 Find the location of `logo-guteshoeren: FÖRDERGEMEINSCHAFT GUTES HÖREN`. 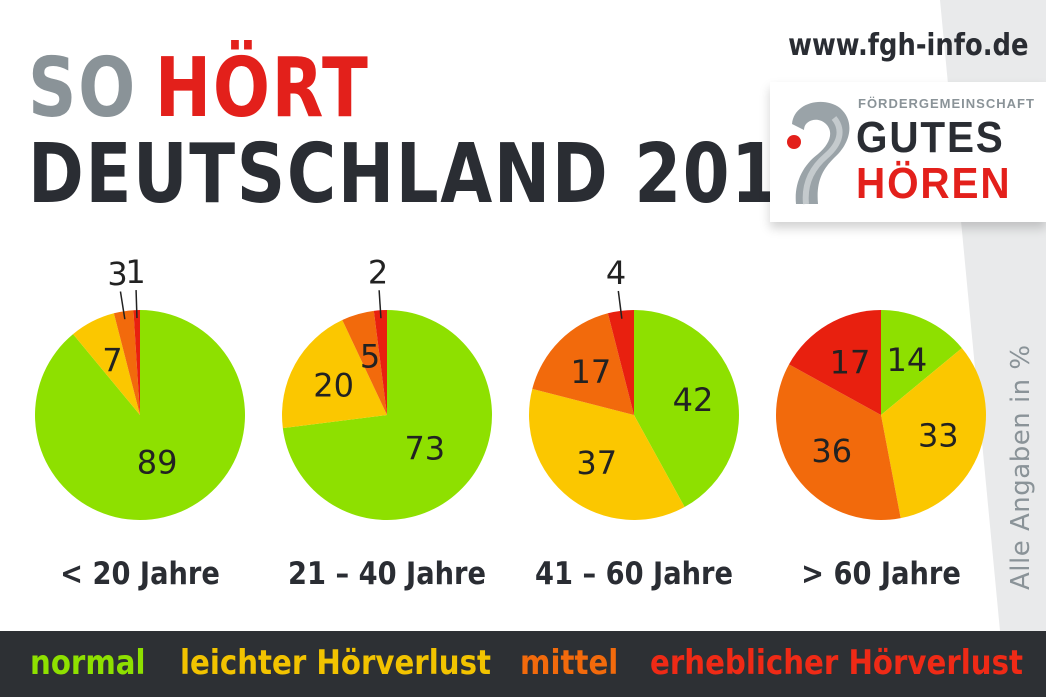

logo-guteshoeren: FÖRDERGEMEINSCHAFT GUTES HÖREN is located at coordinates (908, 152).